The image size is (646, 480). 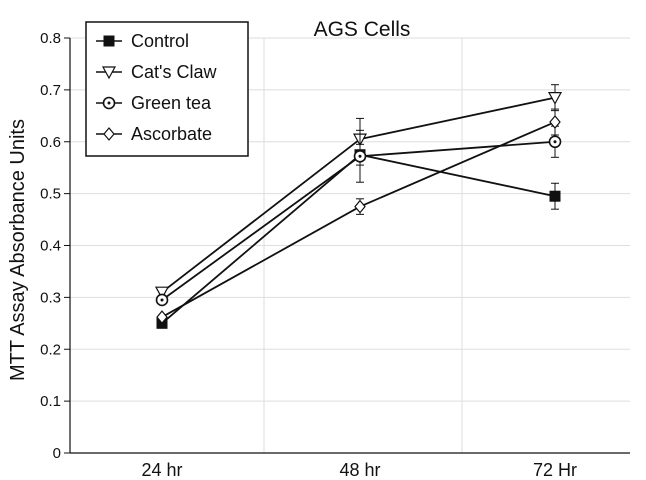 I want to click on y-tick-label: 0.1, so click(x=50, y=401).